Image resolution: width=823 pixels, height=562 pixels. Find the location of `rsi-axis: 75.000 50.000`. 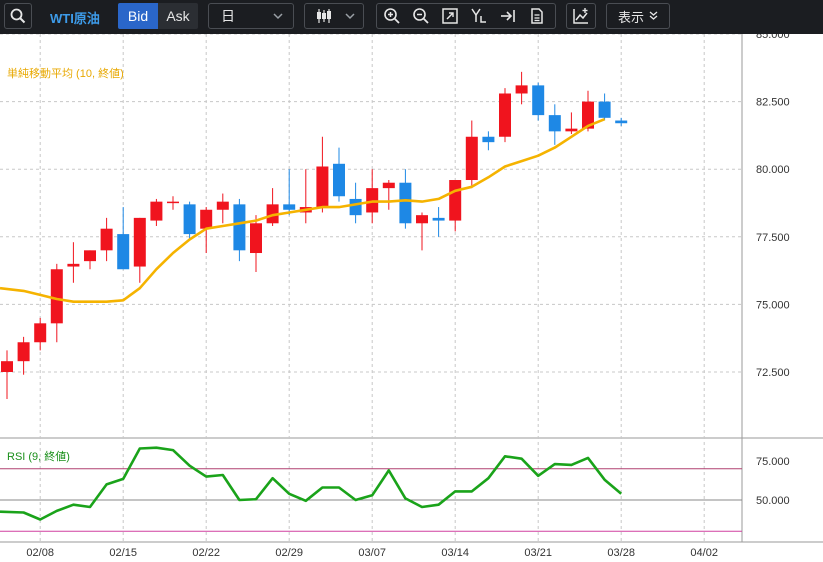

rsi-axis: 75.000 50.000 is located at coordinates (773, 481).